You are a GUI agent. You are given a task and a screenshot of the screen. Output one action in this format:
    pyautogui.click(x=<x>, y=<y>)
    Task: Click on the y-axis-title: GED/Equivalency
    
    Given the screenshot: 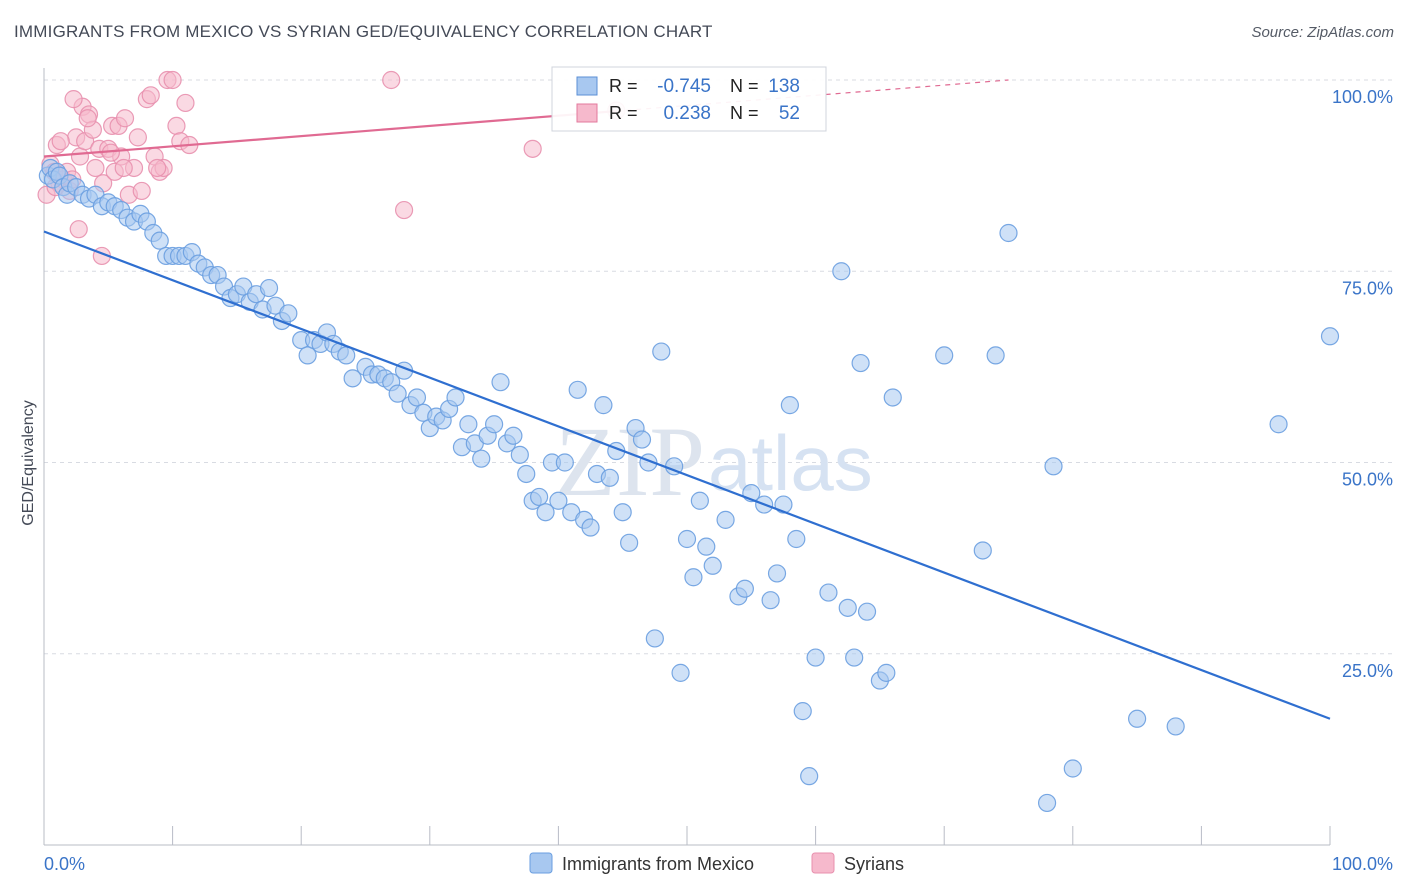 What is the action you would take?
    pyautogui.click(x=28, y=462)
    